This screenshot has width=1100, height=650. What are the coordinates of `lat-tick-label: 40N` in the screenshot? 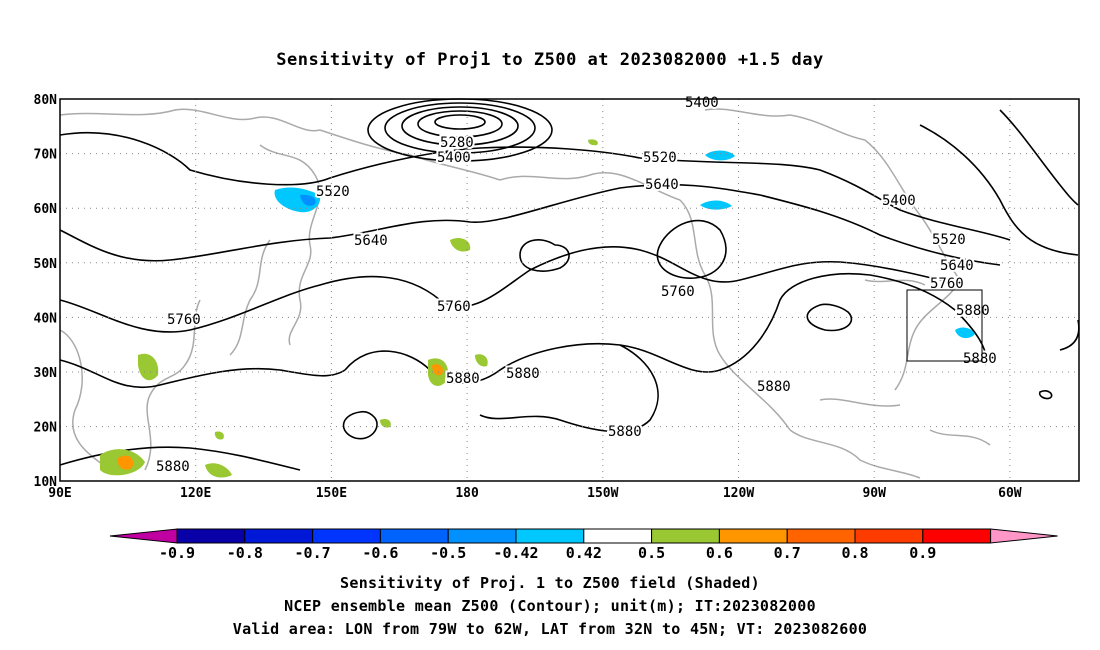 It's located at (46, 318).